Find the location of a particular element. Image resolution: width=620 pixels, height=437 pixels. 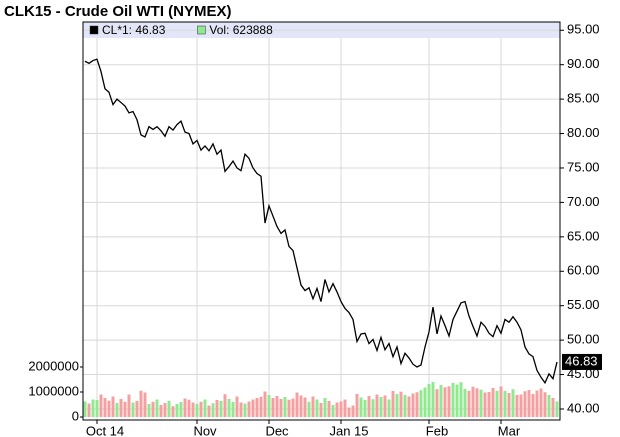

chart-title: CLK15 - Crude Oil WTI (NYMEX) is located at coordinates (118, 11).